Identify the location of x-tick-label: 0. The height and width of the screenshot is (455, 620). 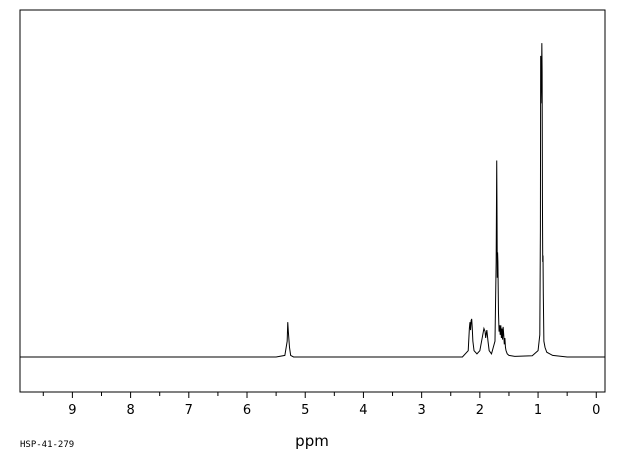
(596, 410).